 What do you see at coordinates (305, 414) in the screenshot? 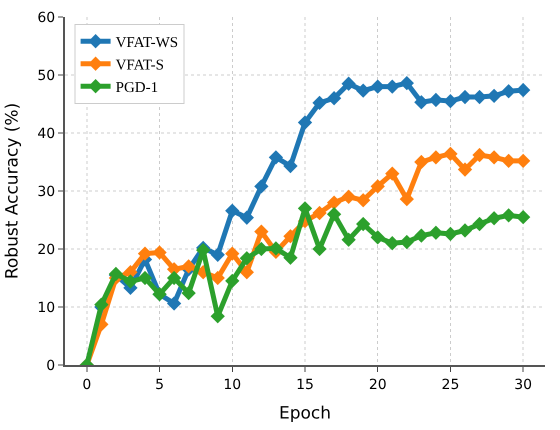
I see `x-axis-title: Epoch` at bounding box center [305, 414].